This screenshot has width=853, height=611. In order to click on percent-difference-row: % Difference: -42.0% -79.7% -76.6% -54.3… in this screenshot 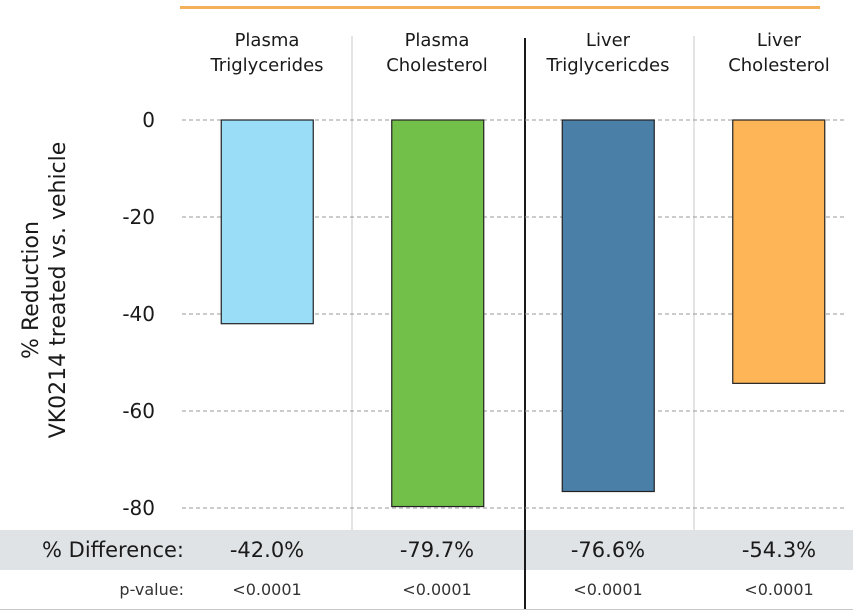, I will do `click(426, 550)`.